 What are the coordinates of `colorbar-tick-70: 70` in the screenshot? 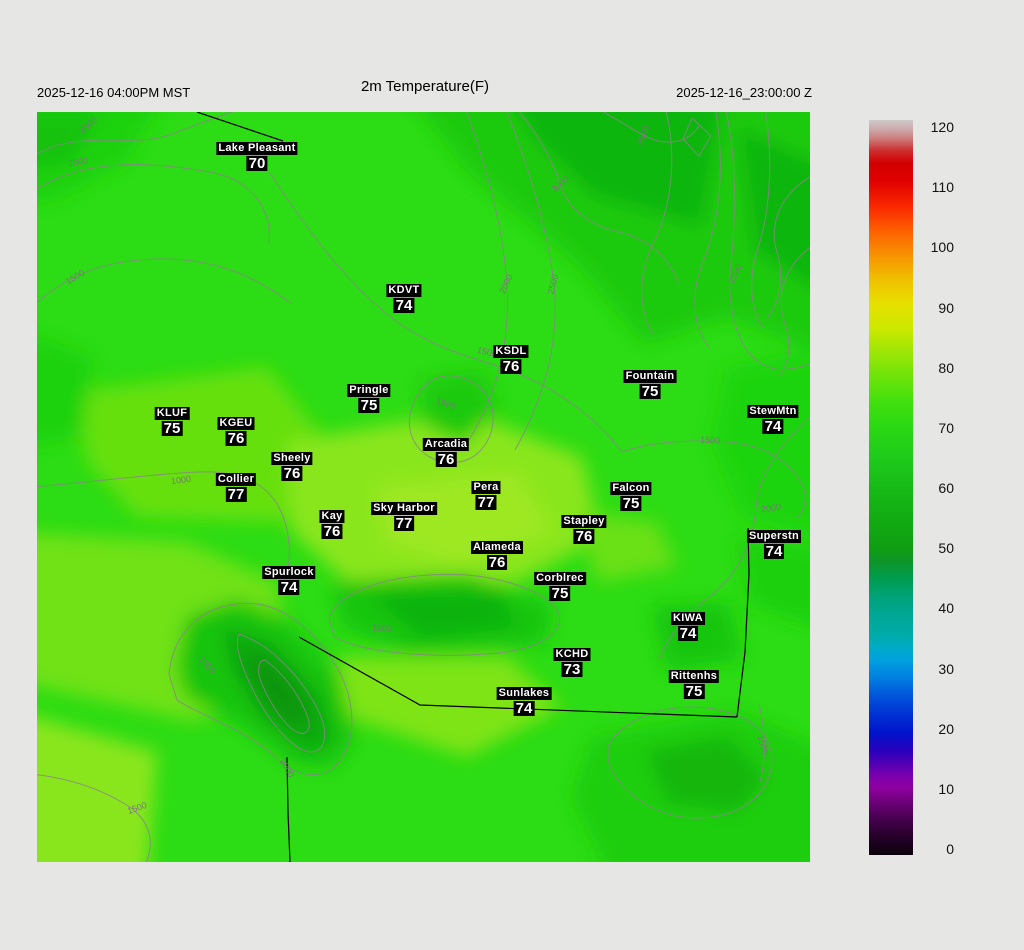 It's located at (946, 427).